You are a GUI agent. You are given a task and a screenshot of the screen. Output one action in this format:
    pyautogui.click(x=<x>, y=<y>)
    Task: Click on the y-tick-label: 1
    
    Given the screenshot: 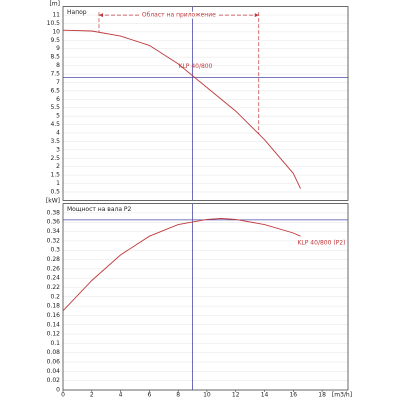 What is the action you would take?
    pyautogui.click(x=58, y=183)
    